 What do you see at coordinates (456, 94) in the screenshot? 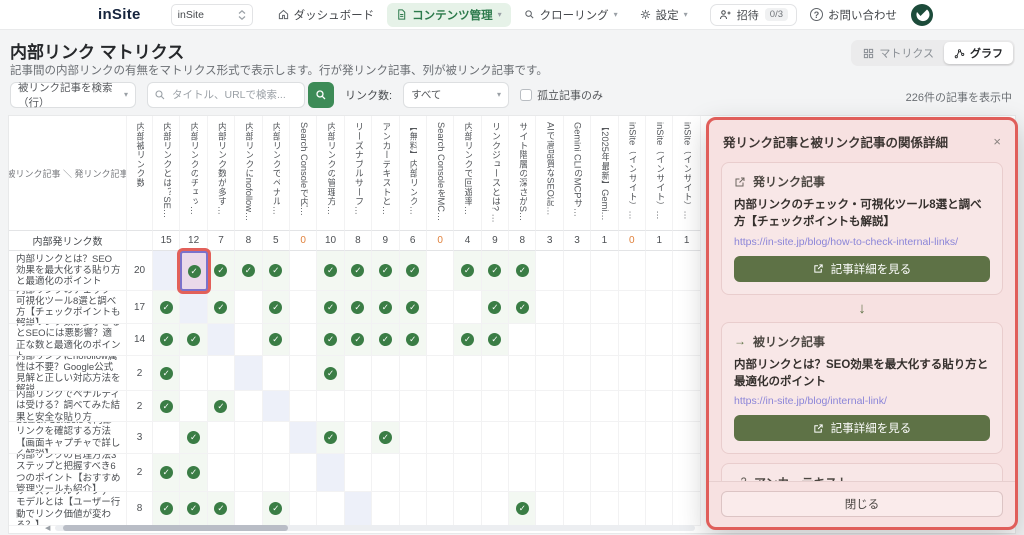
I see `link-count-select: すべて ▾` at bounding box center [456, 94].